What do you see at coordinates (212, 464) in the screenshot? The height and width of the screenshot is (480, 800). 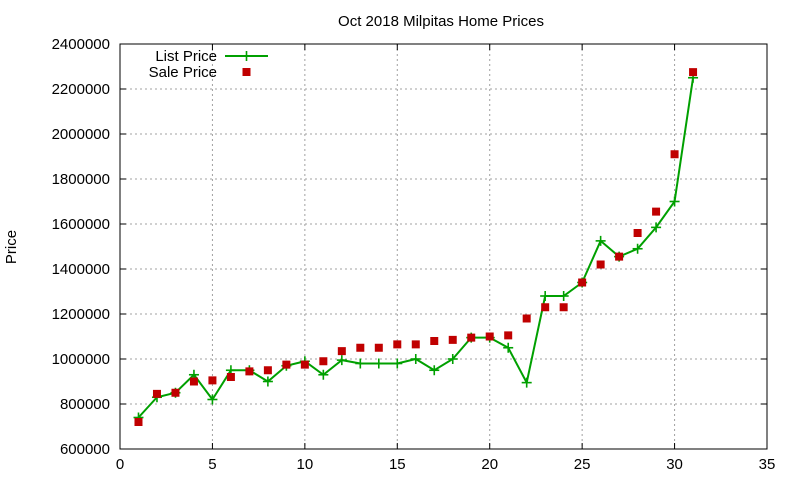 I see `x-tick-label: 5` at bounding box center [212, 464].